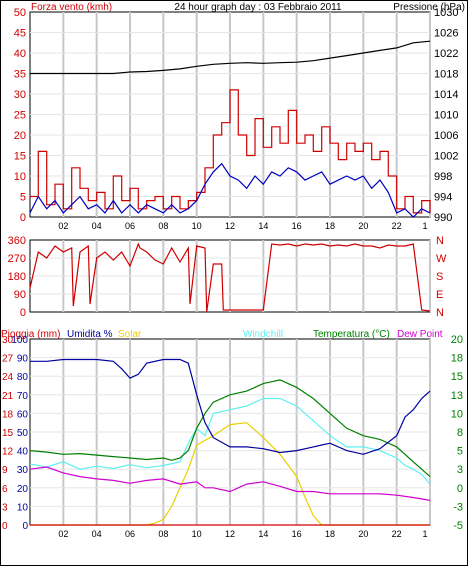 The image size is (468, 566). I want to click on chart-title: 24 hour graph day : 03 Febbraio 2011, so click(258, 7).